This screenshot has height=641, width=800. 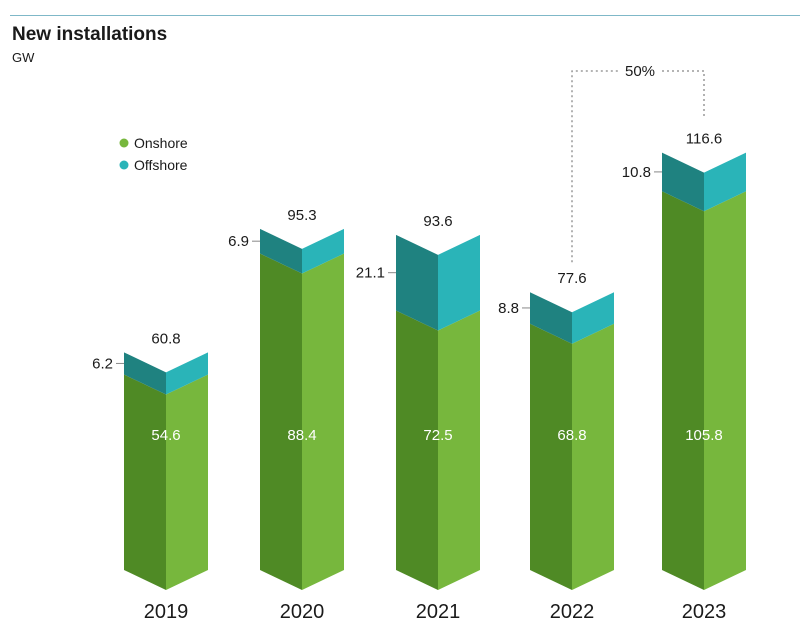 I want to click on offshore-label: 6.9, so click(x=238, y=241).